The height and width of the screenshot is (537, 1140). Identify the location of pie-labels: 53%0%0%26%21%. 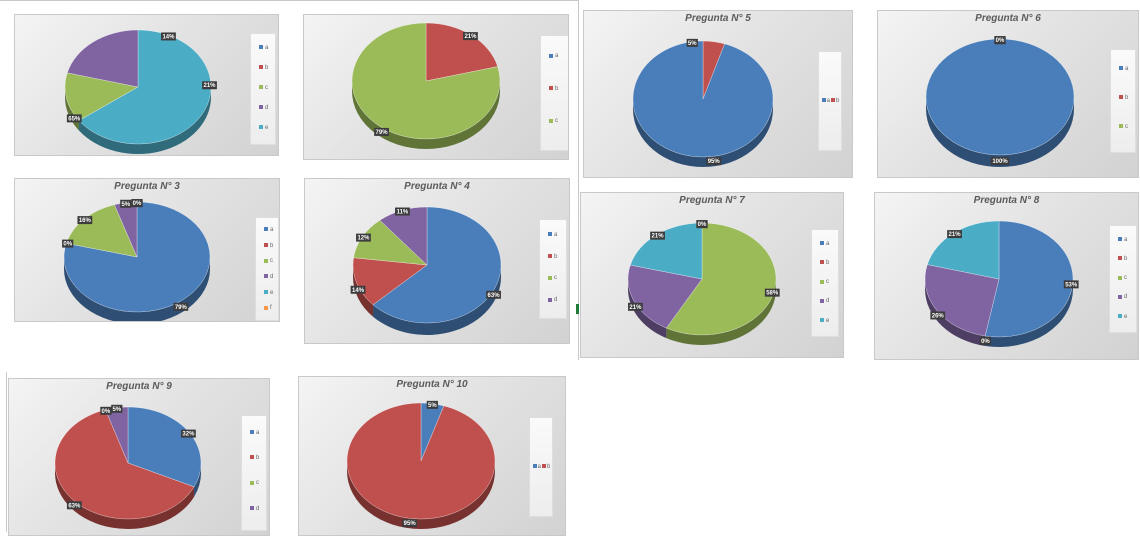
(1004, 287).